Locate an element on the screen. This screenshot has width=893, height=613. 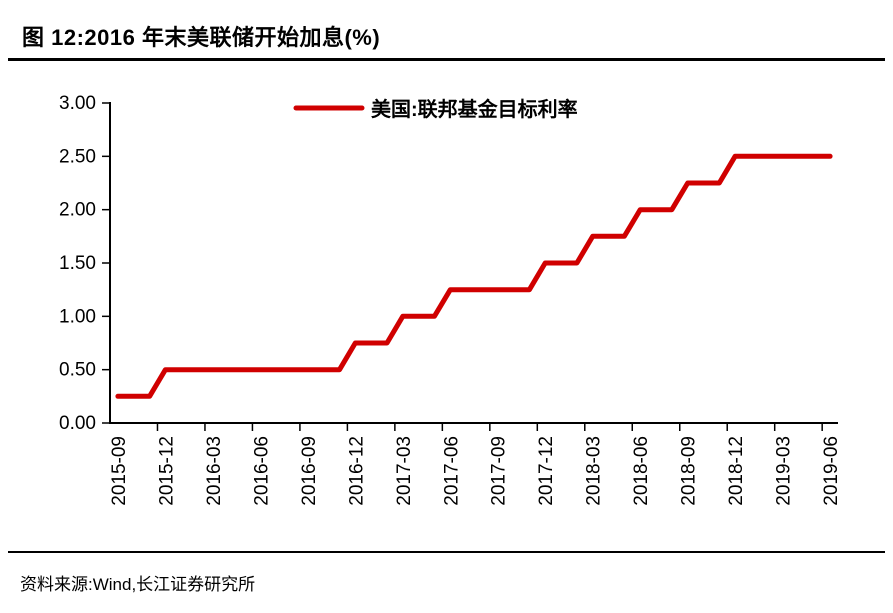
x-axis-label: 2017-09 is located at coordinates (499, 471).